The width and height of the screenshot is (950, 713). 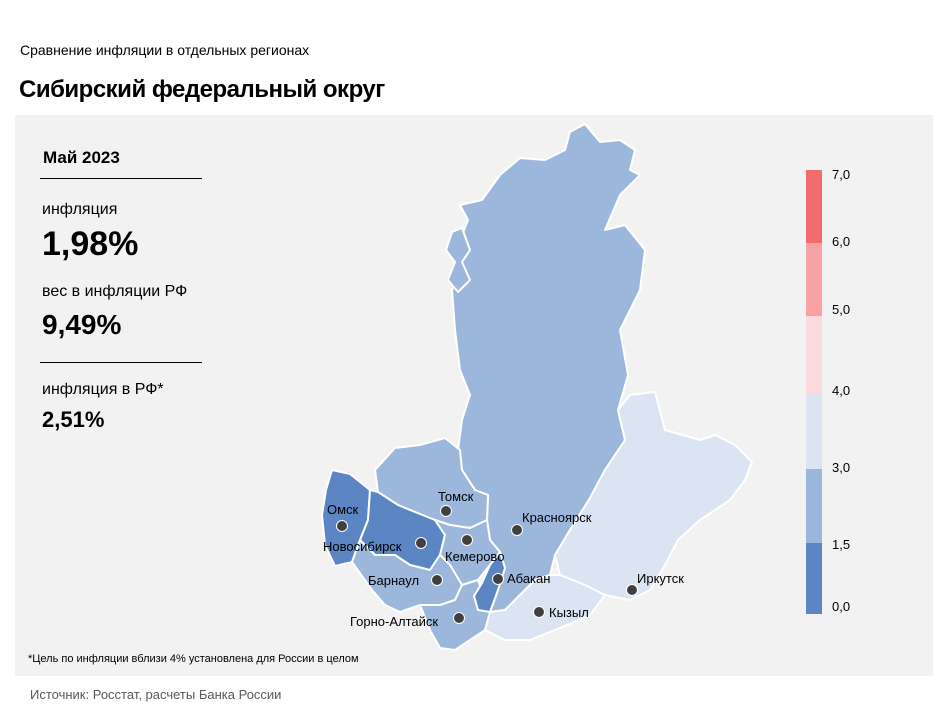 What do you see at coordinates (165, 50) in the screenshot?
I see `chart-subtitle: Сравнение инфляции в отдельных регионах` at bounding box center [165, 50].